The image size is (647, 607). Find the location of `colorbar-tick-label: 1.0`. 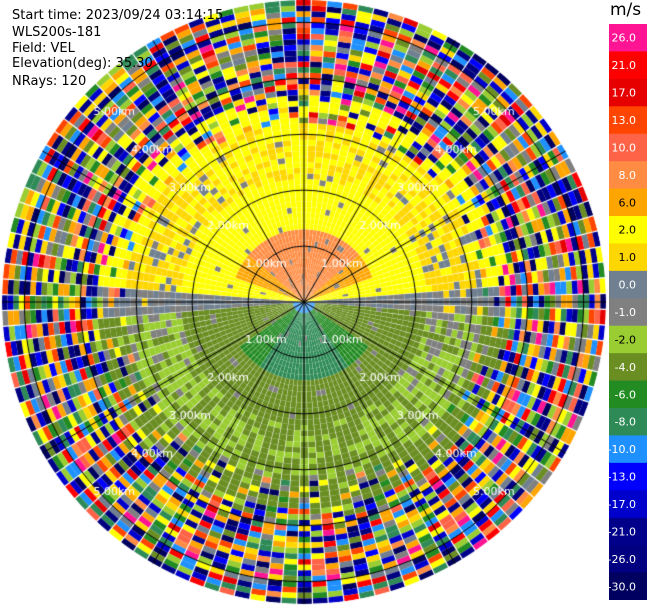

colorbar-tick-label: 1.0 is located at coordinates (628, 257).